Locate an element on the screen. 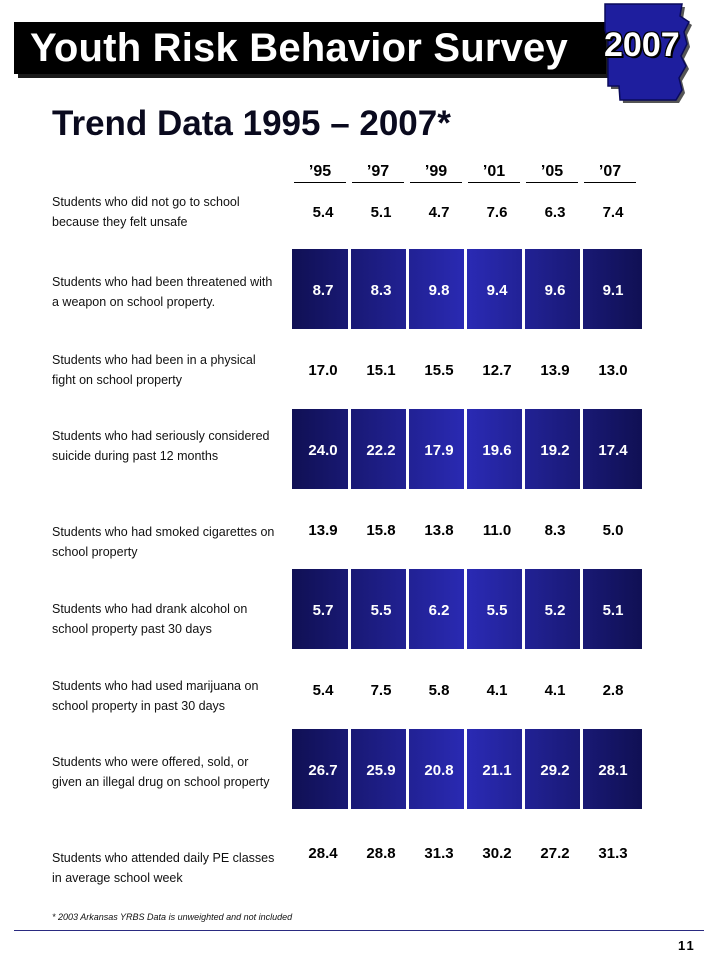  page-number: 11 is located at coordinates (687, 945).